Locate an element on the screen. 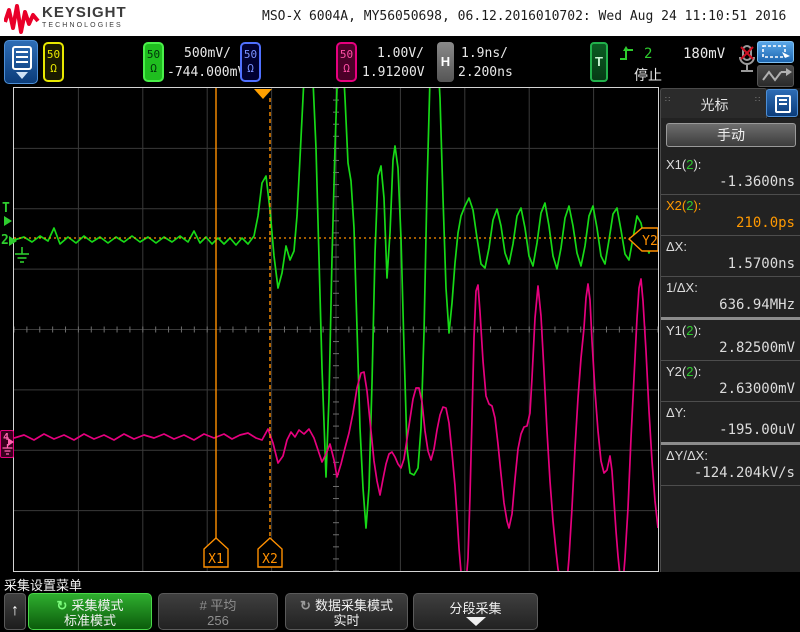 Image resolution: width=800 pixels, height=632 pixels. cursor-mode-button: 手动 is located at coordinates (731, 135).